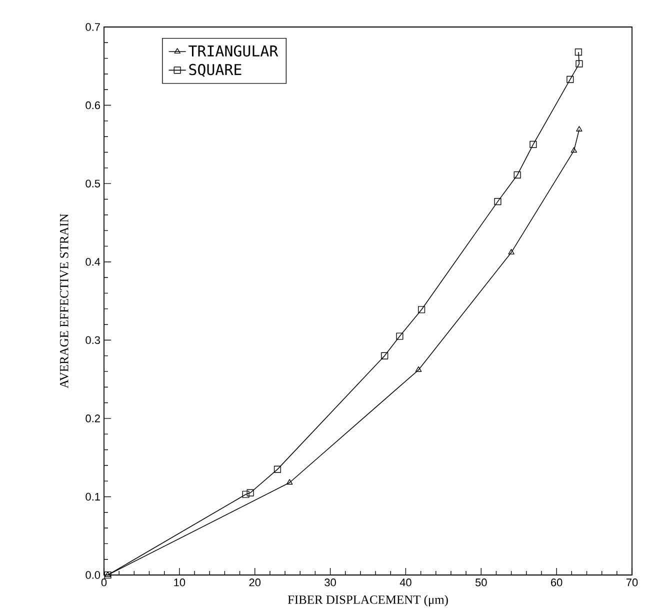  Describe the element at coordinates (368, 600) in the screenshot. I see `x-axis-title: FIBER DISPLACEMENT (μm)` at that location.